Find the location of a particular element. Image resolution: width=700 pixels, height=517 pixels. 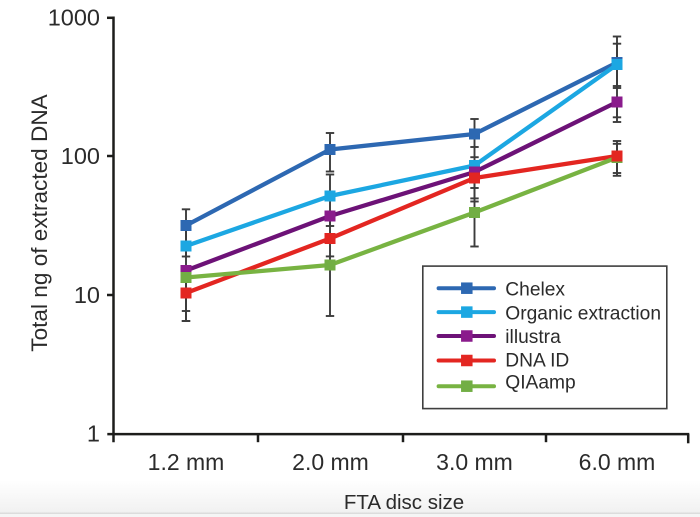

svg-text: 1 is located at coordinates (93, 434).